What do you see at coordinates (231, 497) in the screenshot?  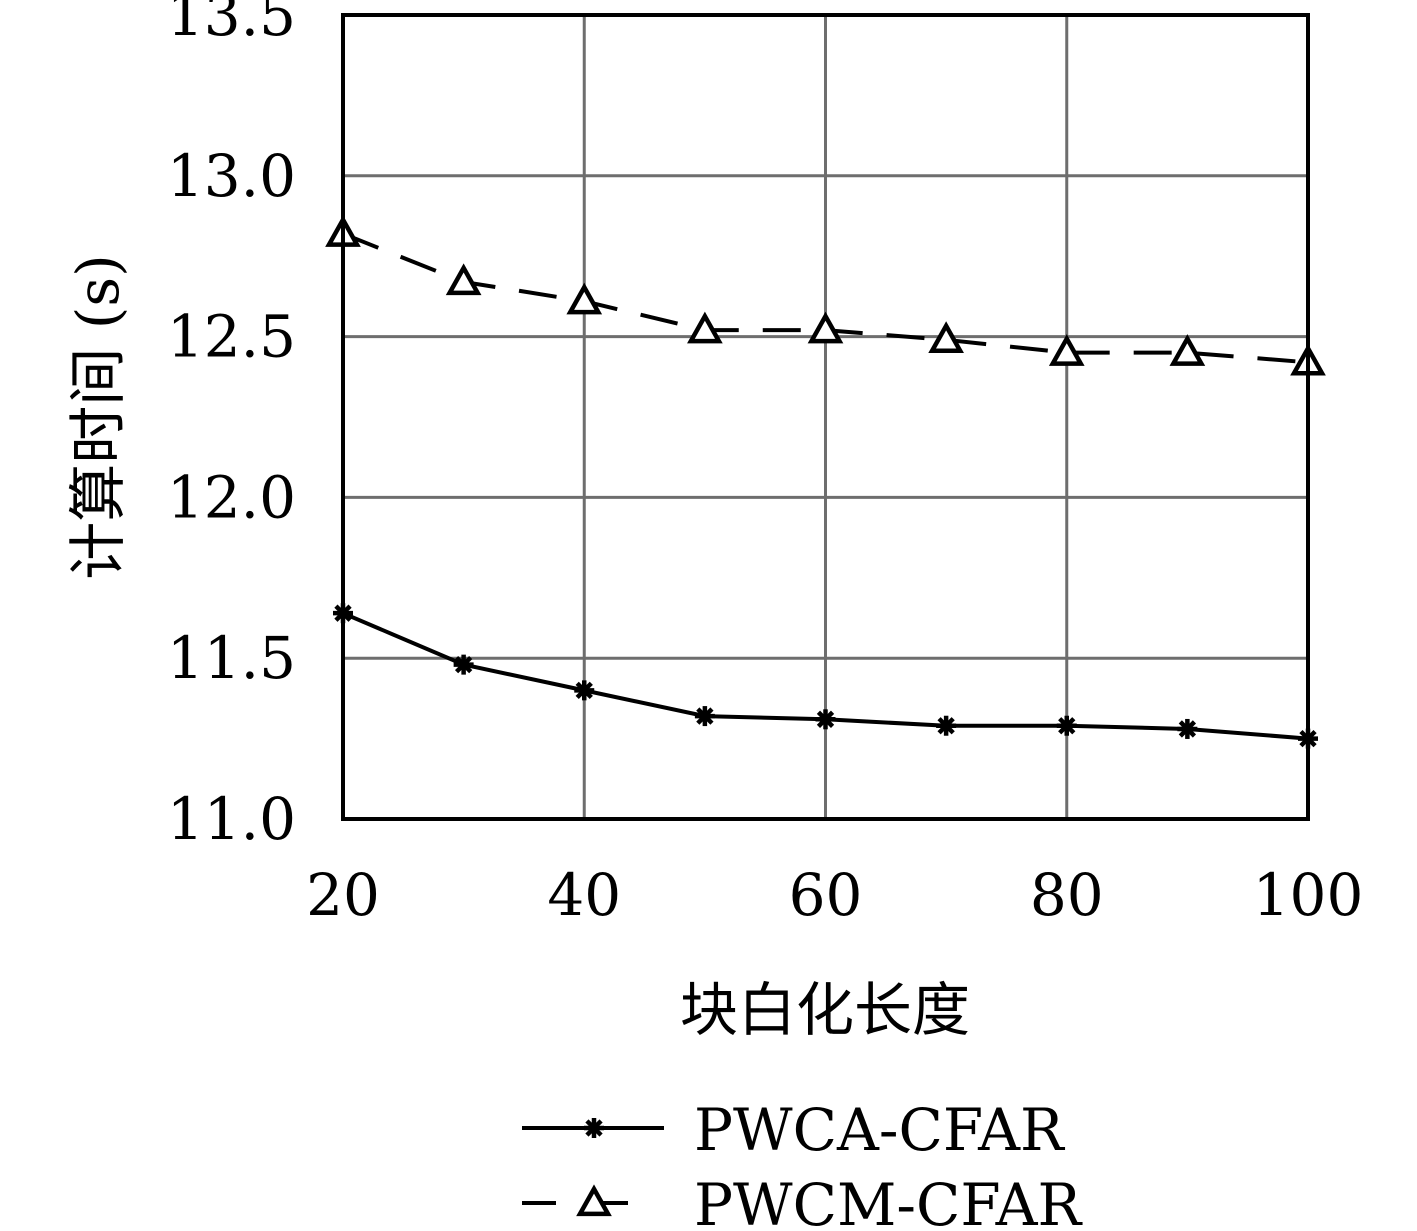 I see `y-tick-label: 12.0` at bounding box center [231, 497].